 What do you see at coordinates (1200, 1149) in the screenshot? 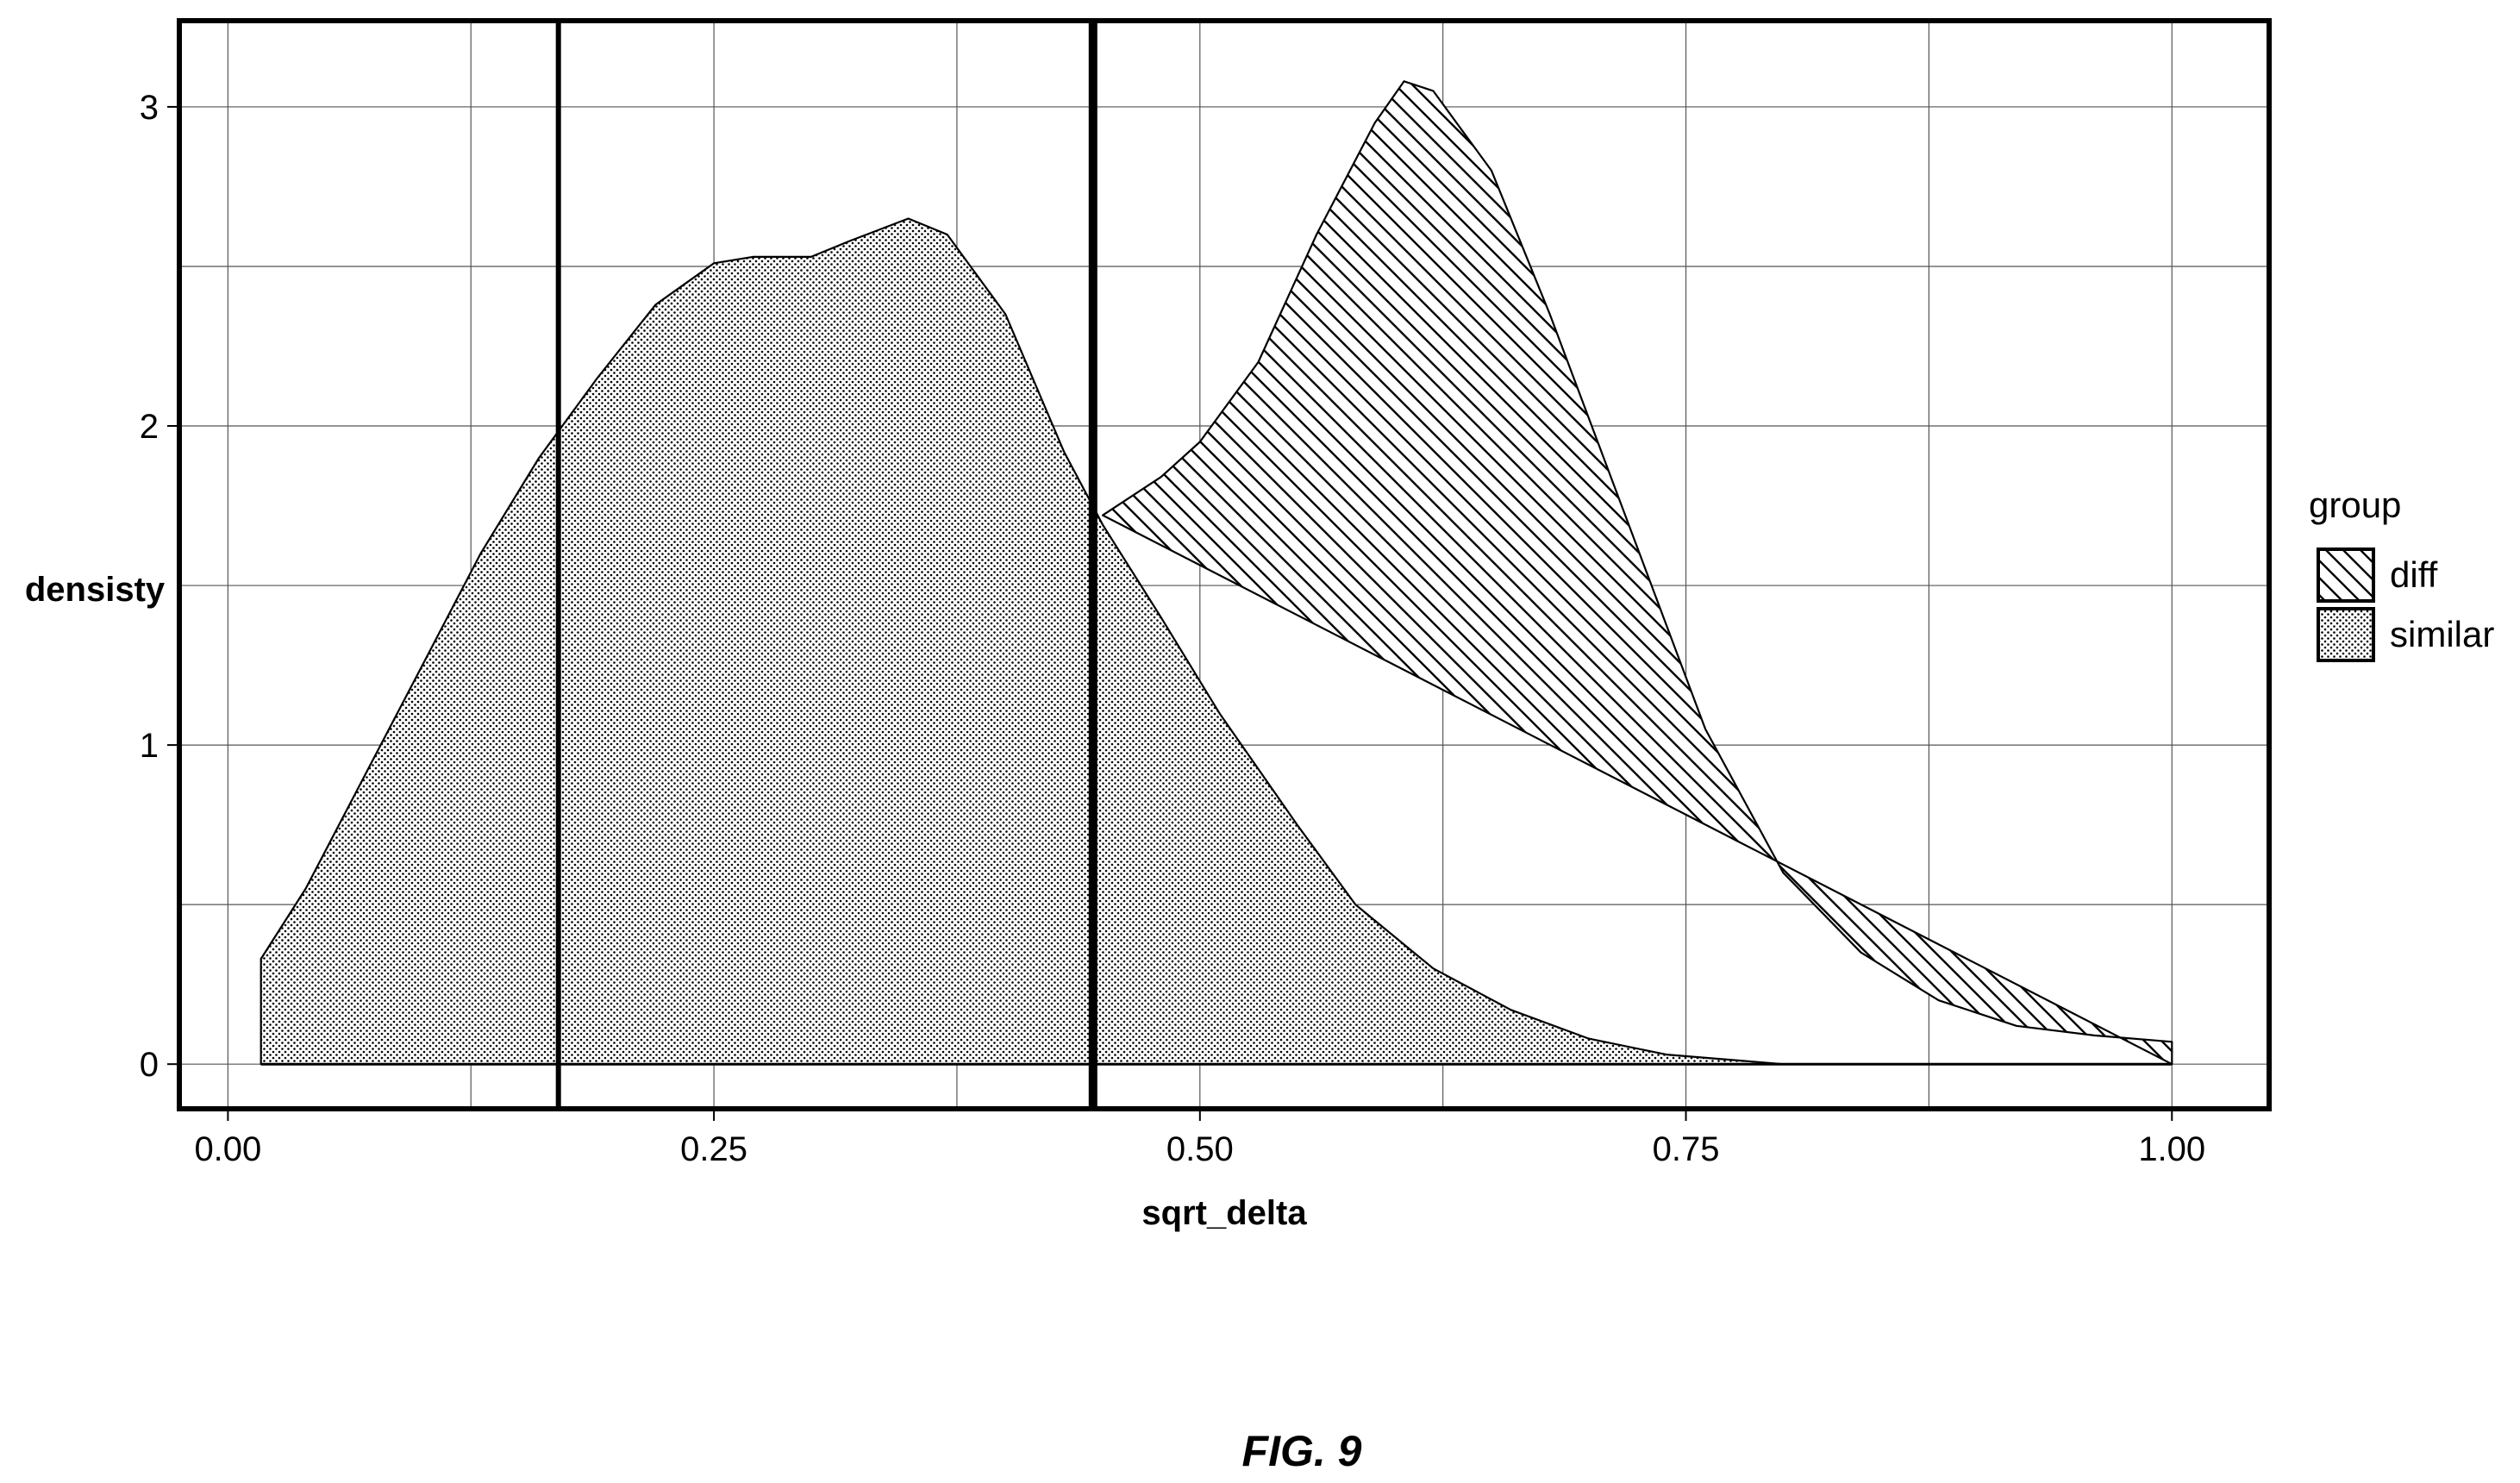
I see `x-tick-label: 0.50` at bounding box center [1200, 1149].